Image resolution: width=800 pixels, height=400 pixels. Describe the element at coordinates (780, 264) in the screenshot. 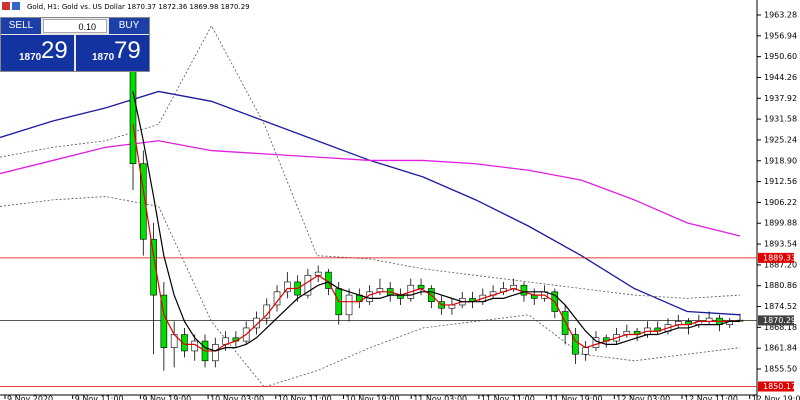

I see `price-tick-label: 1887.20` at that location.